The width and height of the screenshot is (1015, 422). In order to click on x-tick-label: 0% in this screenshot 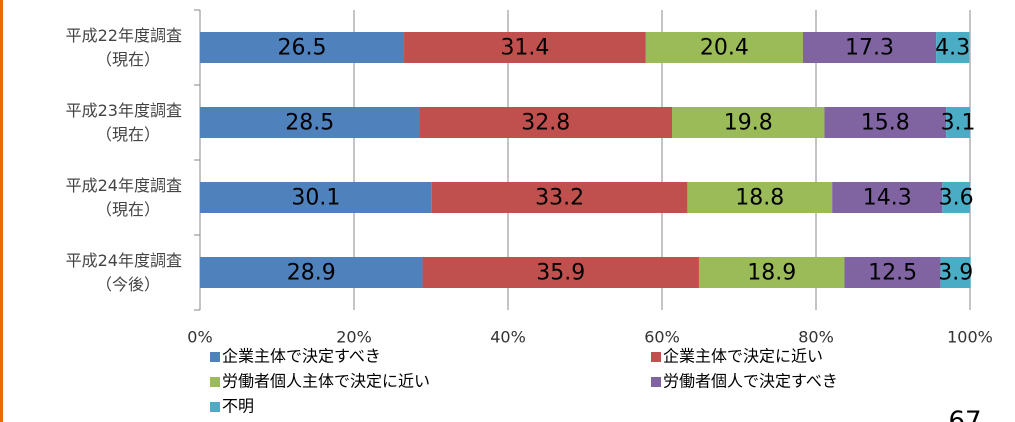, I will do `click(199, 337)`.